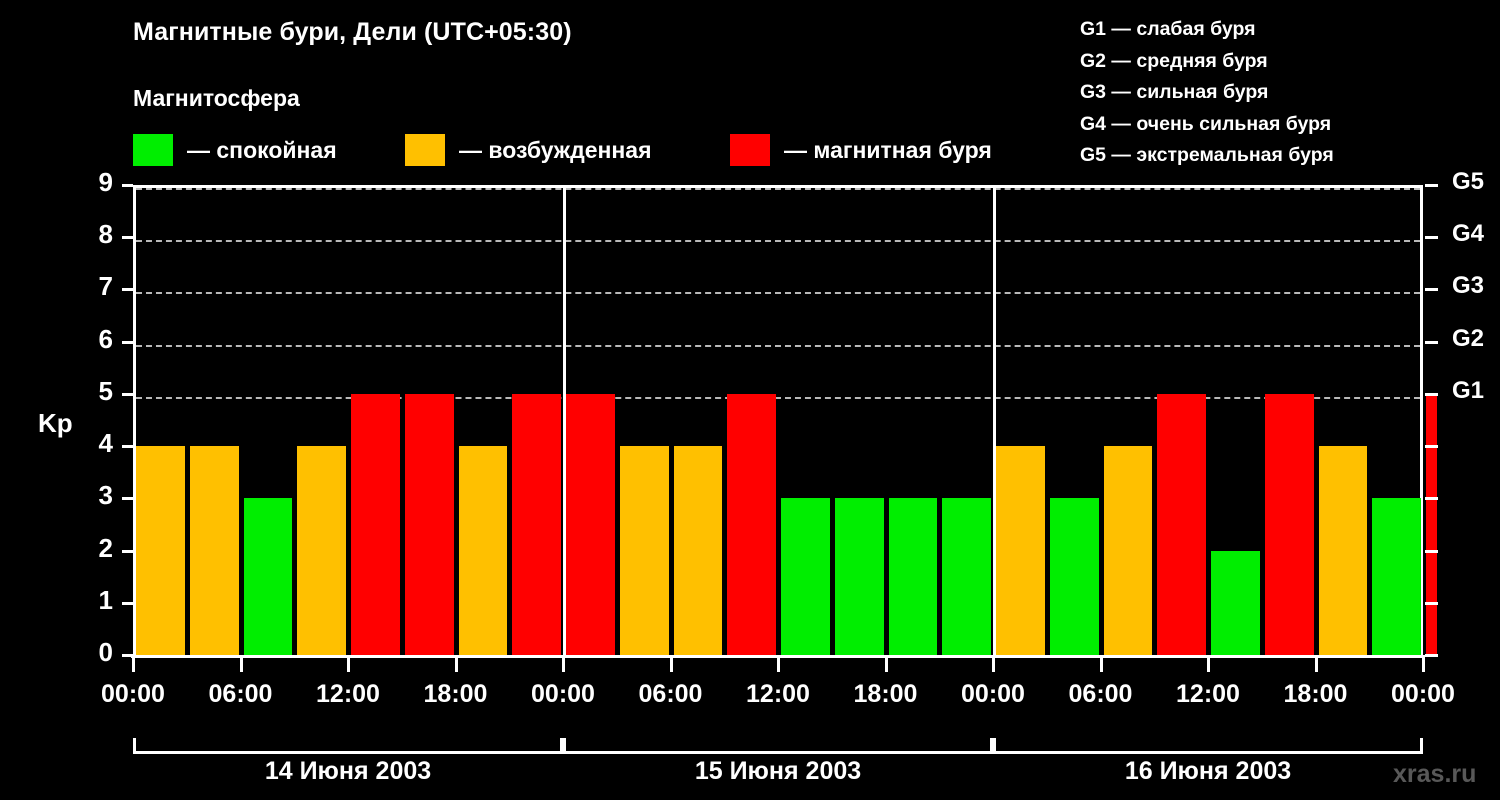 The width and height of the screenshot is (1500, 800). I want to click on y-tick-label-9: 9, so click(105, 182).